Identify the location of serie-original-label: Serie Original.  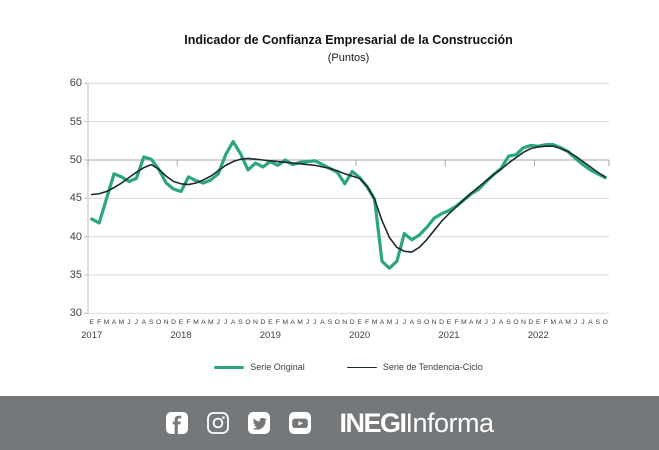
(277, 367).